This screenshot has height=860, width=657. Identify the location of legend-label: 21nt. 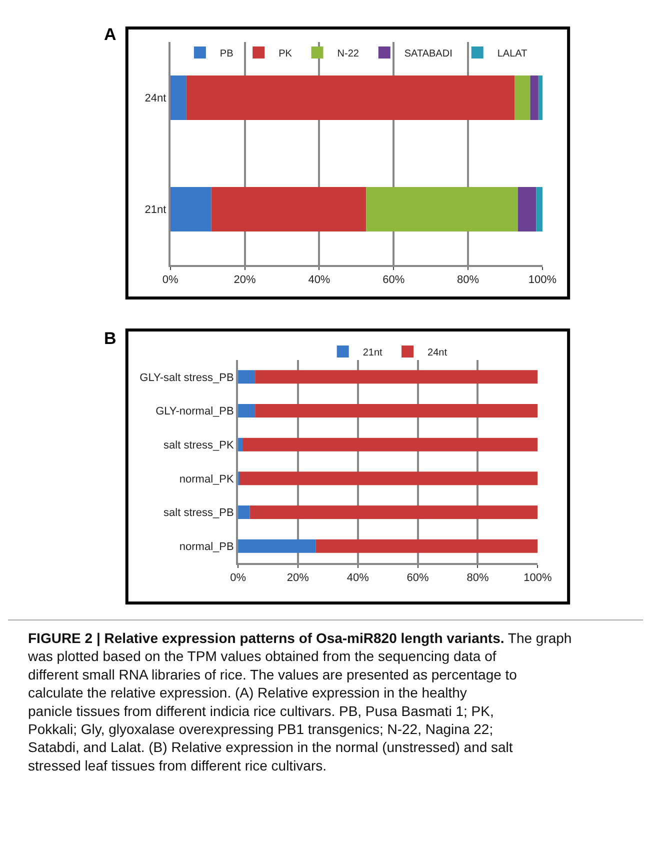
(372, 352).